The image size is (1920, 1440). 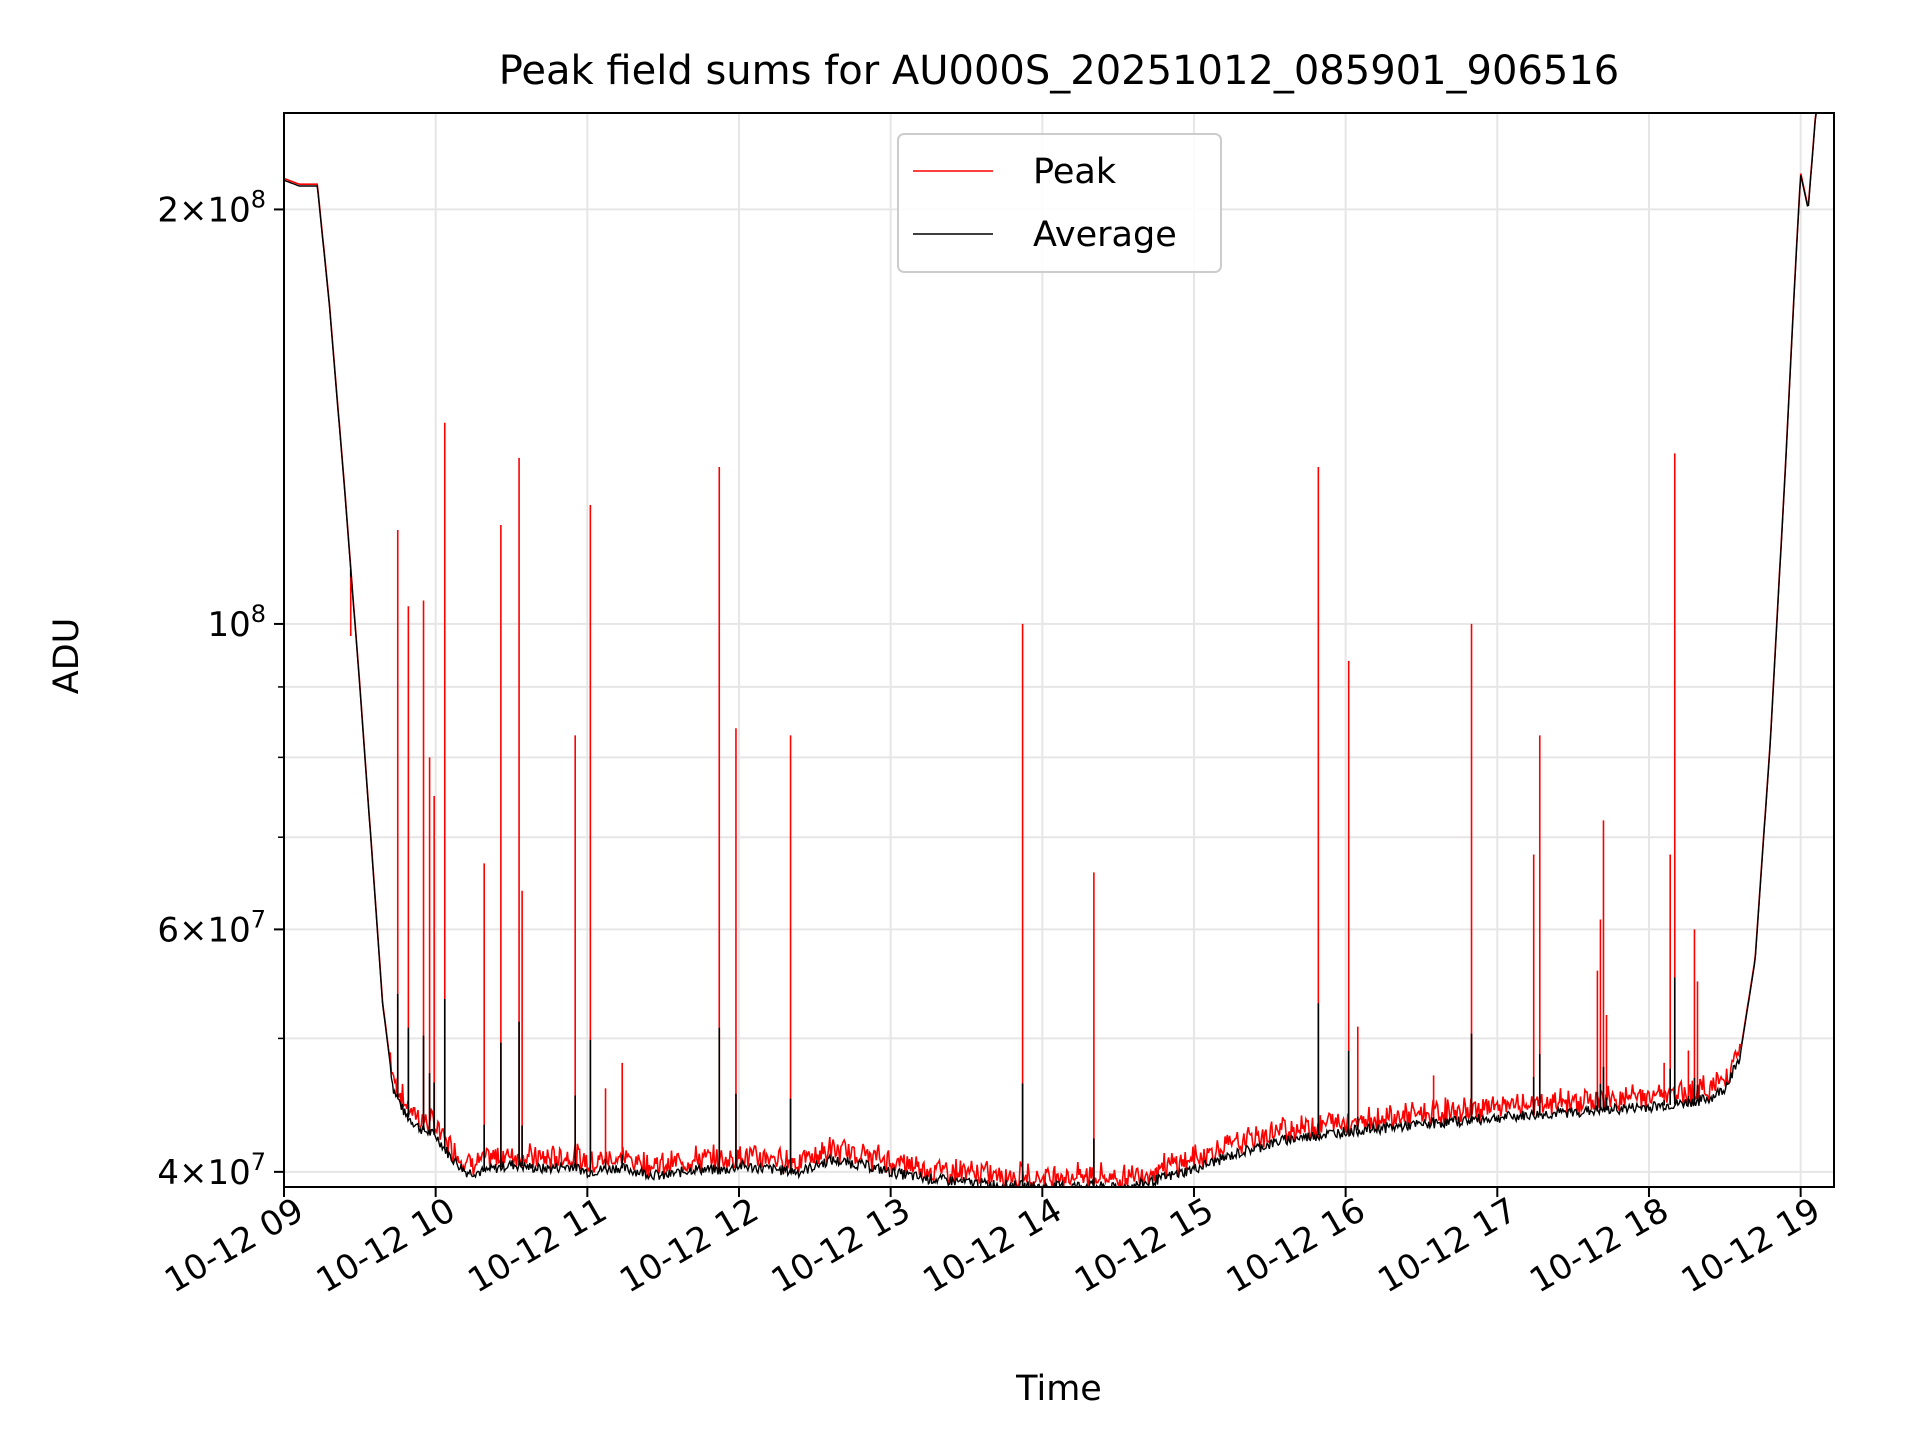 I want to click on x-tick-label: 10-12 19, so click(x=1751, y=1245).